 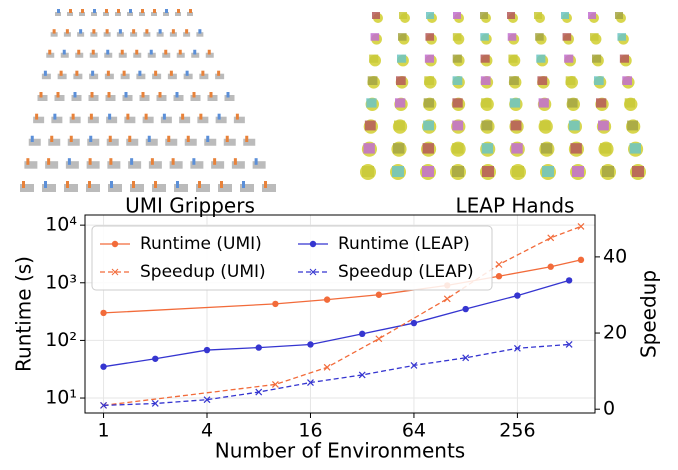 What do you see at coordinates (313, 272) in the screenshot?
I see `legend-marker` at bounding box center [313, 272].